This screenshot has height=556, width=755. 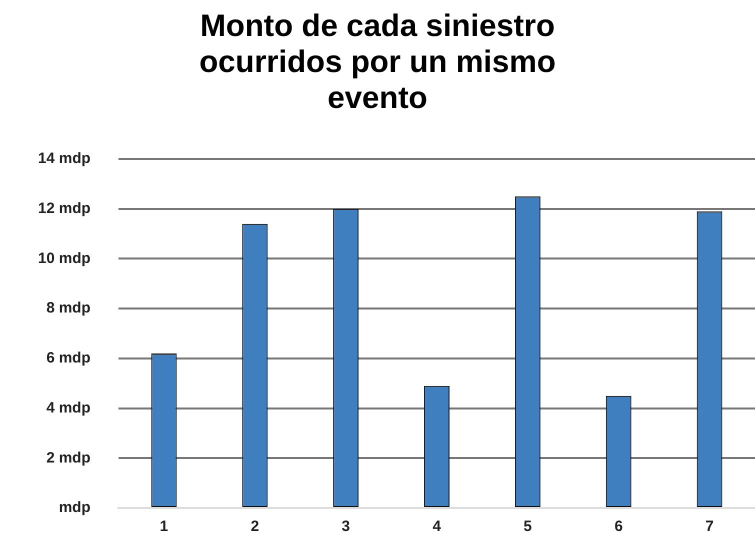 I want to click on x-tick-label: 5, so click(x=528, y=527).